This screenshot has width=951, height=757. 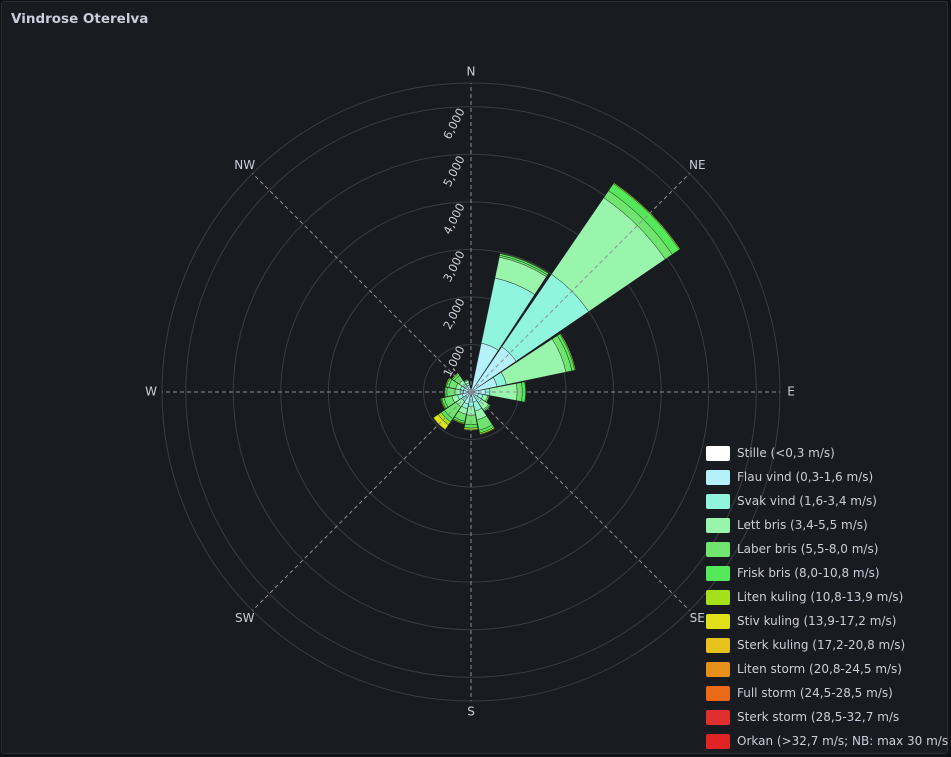 What do you see at coordinates (453, 124) in the screenshot?
I see `radial-tick-label-6: 6,000` at bounding box center [453, 124].